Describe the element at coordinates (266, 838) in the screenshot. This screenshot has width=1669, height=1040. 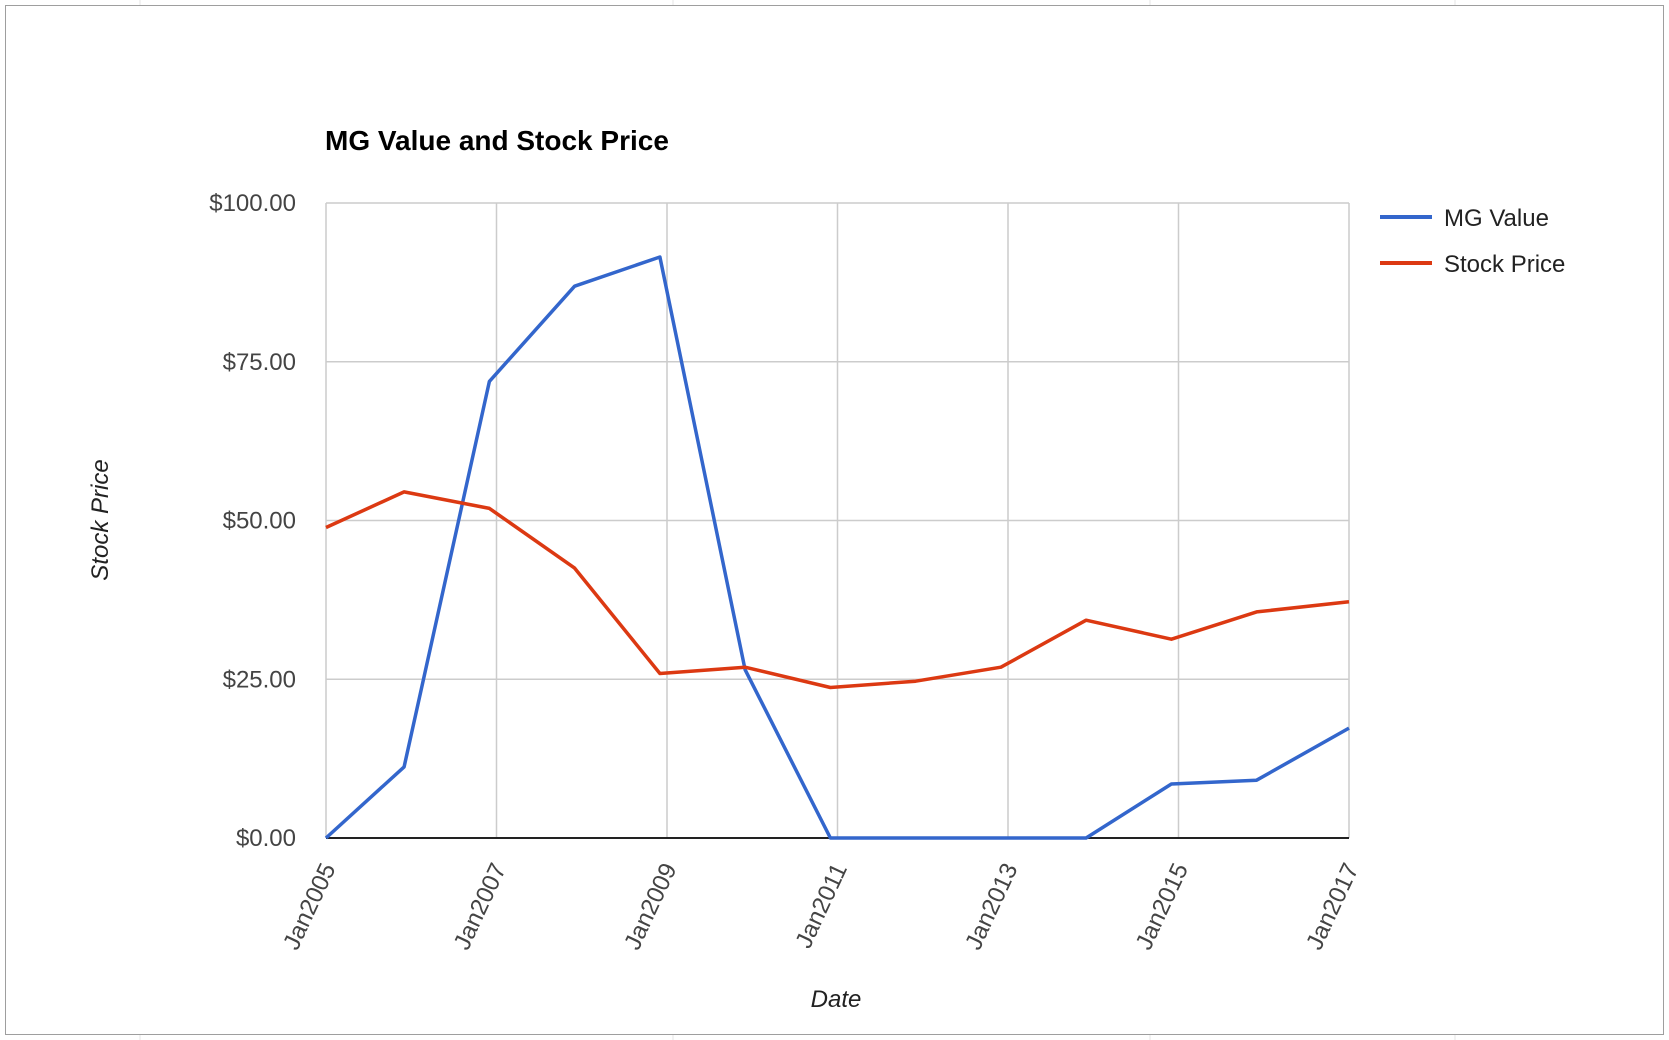
I see `y-tick-label: $0.00` at that location.